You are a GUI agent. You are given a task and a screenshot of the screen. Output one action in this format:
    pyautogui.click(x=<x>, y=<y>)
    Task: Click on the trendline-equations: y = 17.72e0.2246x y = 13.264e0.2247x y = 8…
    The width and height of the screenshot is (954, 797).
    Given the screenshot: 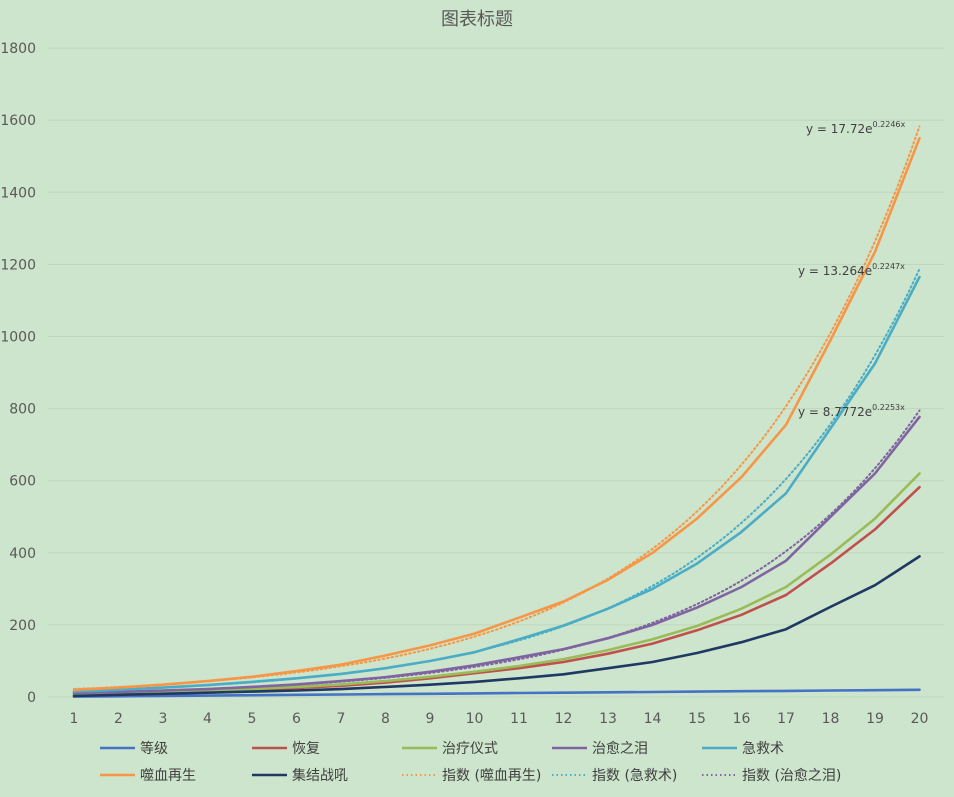 What is the action you would take?
    pyautogui.click(x=852, y=269)
    